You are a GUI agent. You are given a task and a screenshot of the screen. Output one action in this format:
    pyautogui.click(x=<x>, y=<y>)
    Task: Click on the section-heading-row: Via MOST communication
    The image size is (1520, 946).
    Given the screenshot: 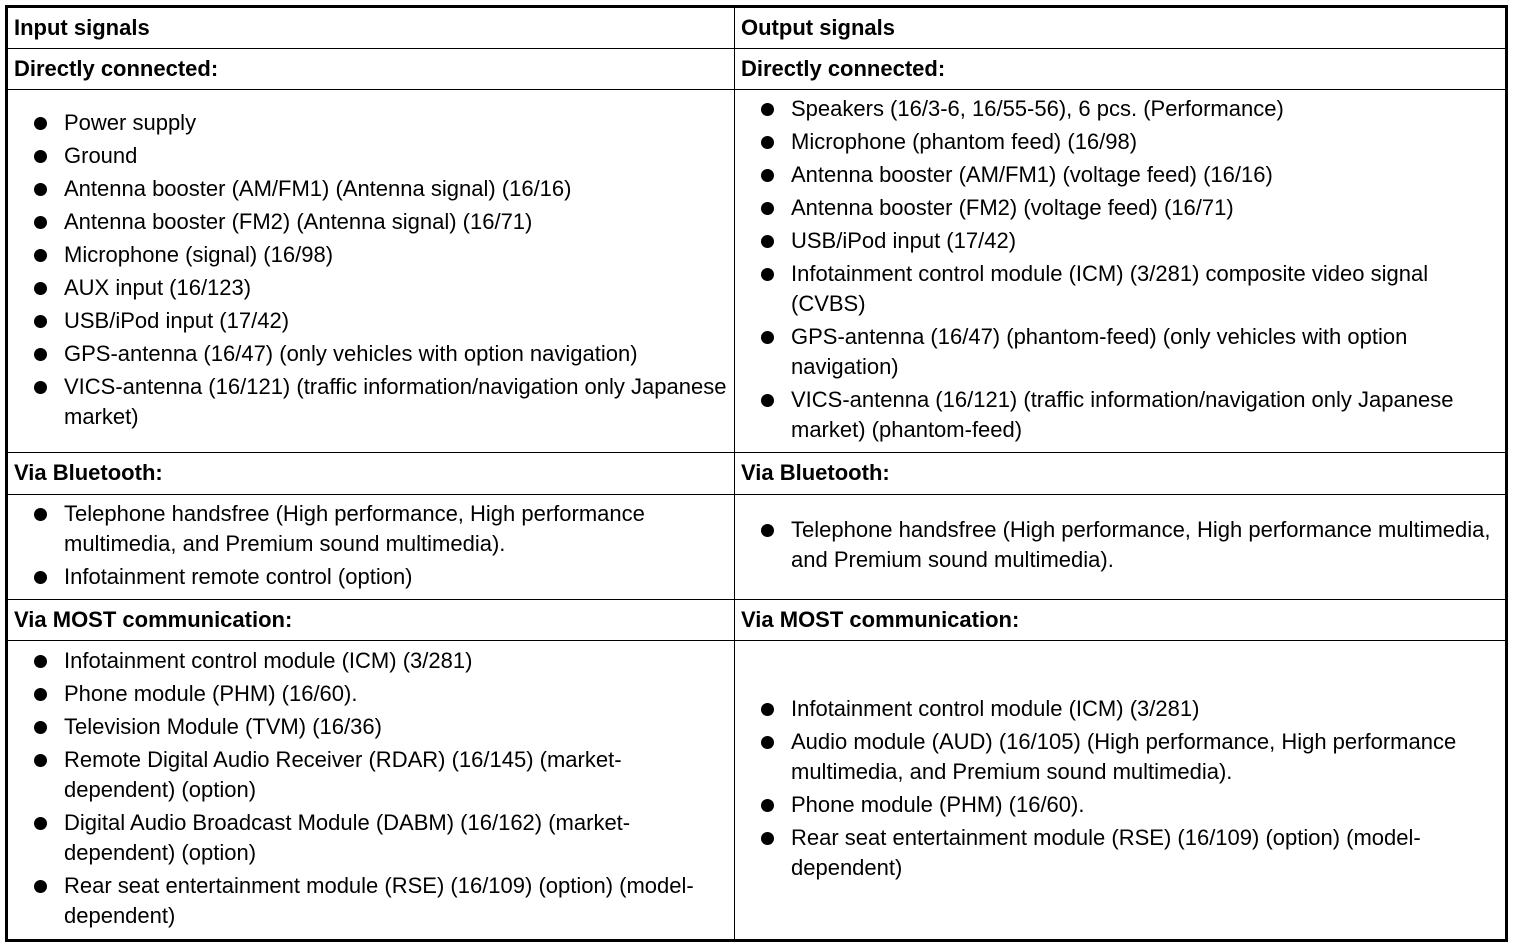 What is the action you would take?
    pyautogui.click(x=756, y=619)
    